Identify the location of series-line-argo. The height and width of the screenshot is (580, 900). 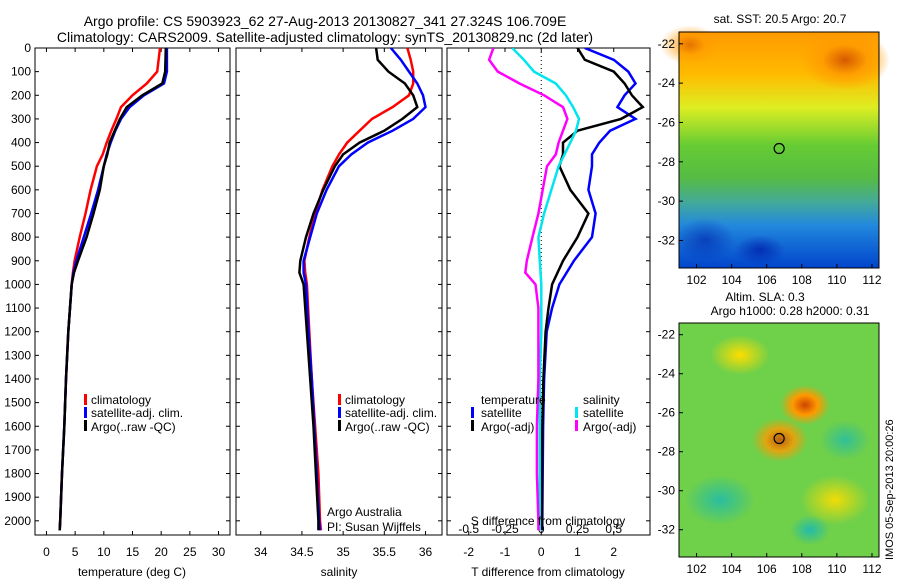
(358, 289).